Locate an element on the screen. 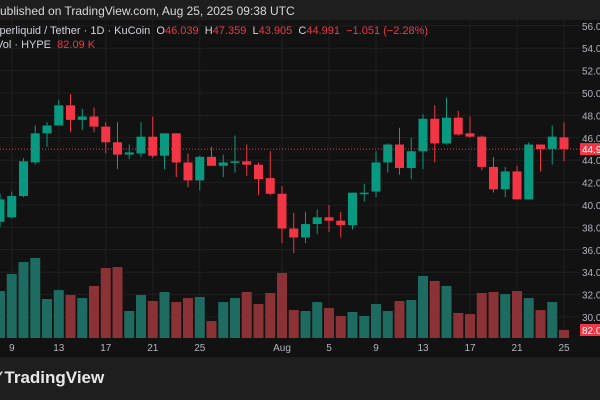 This screenshot has width=600, height=400. price-tick-label: 46.000 is located at coordinates (591, 139).